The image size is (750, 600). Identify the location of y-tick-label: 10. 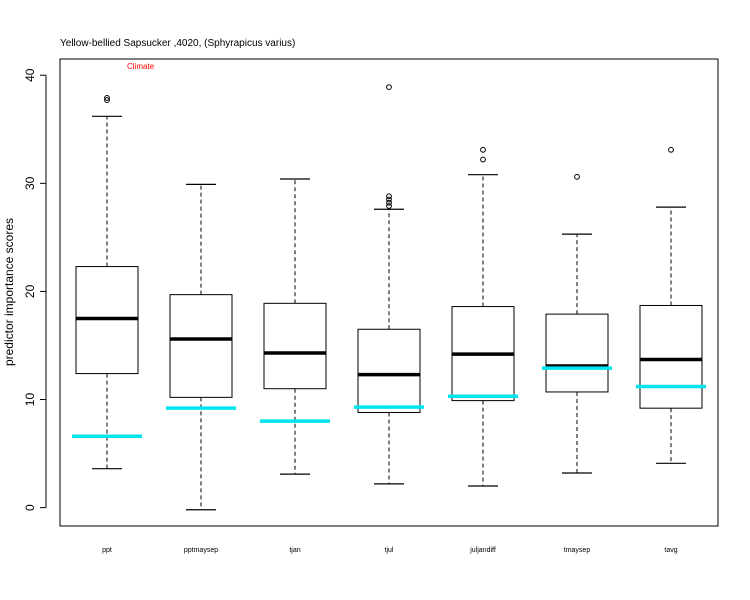
(30, 400).